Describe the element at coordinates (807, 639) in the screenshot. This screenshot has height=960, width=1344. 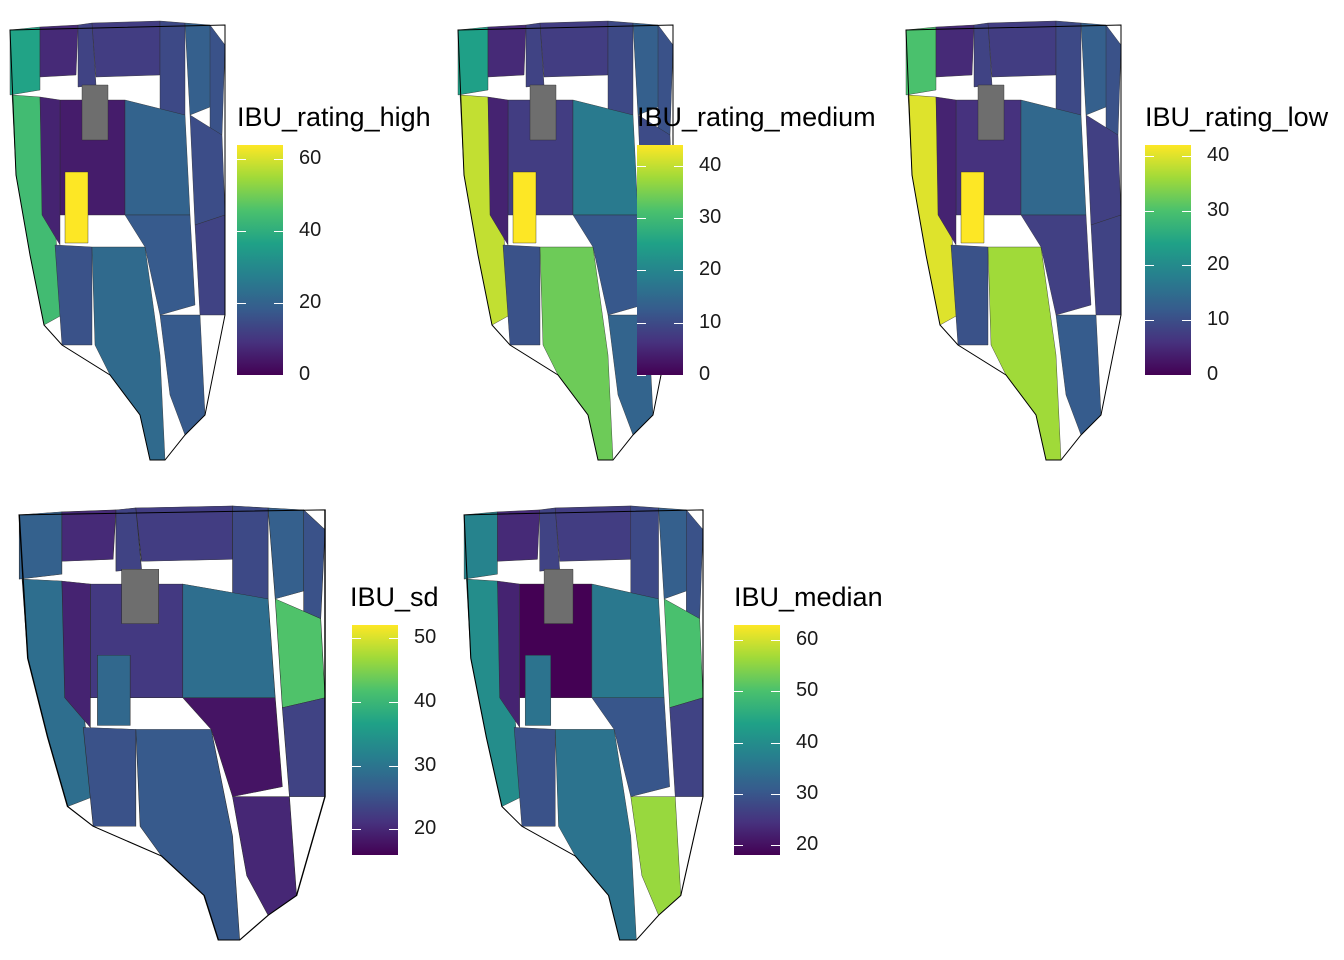
I see `colorbar-tick-label: 60` at that location.